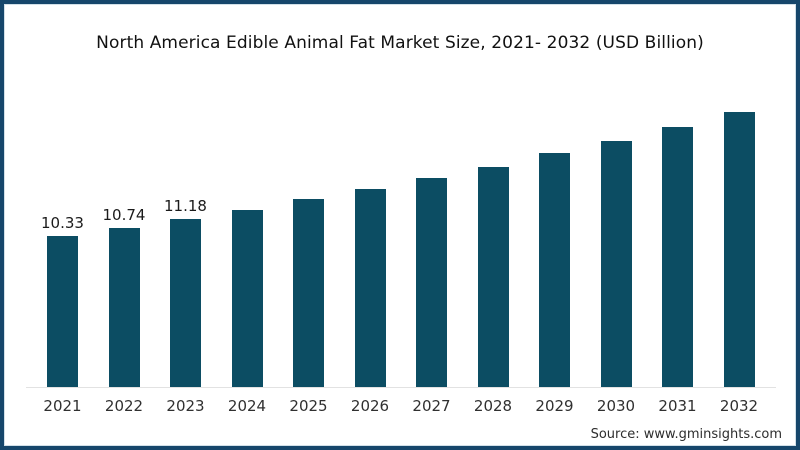 Image resolution: width=800 pixels, height=450 pixels. I want to click on x-axis-line, so click(401, 387).